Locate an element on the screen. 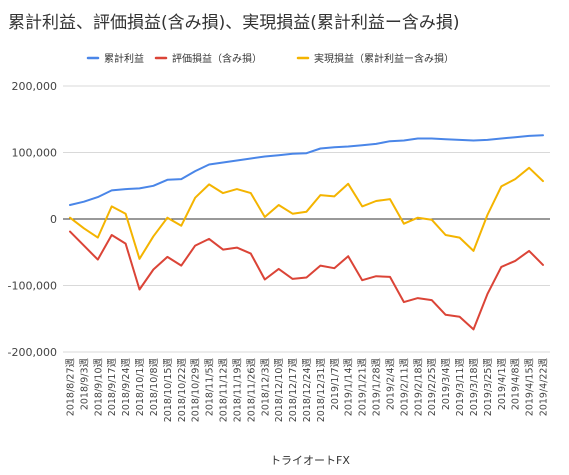 This screenshot has width=569, height=475. x-tick-label: 2018/9/24週 is located at coordinates (126, 387).